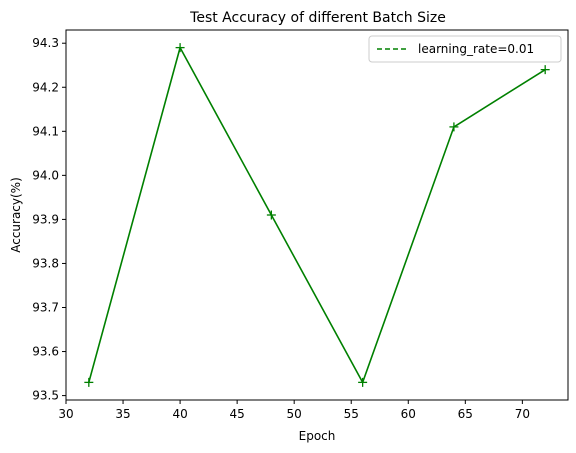  Describe the element at coordinates (45, 308) in the screenshot. I see `y-tick-label: 93.7` at that location.